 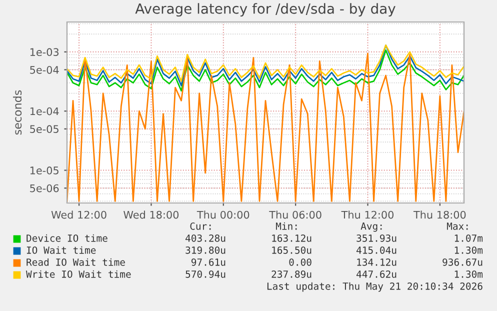 What do you see at coordinates (265, 10) in the screenshot?
I see `chart-title: Average latency for /dev/sda - by day` at bounding box center [265, 10].